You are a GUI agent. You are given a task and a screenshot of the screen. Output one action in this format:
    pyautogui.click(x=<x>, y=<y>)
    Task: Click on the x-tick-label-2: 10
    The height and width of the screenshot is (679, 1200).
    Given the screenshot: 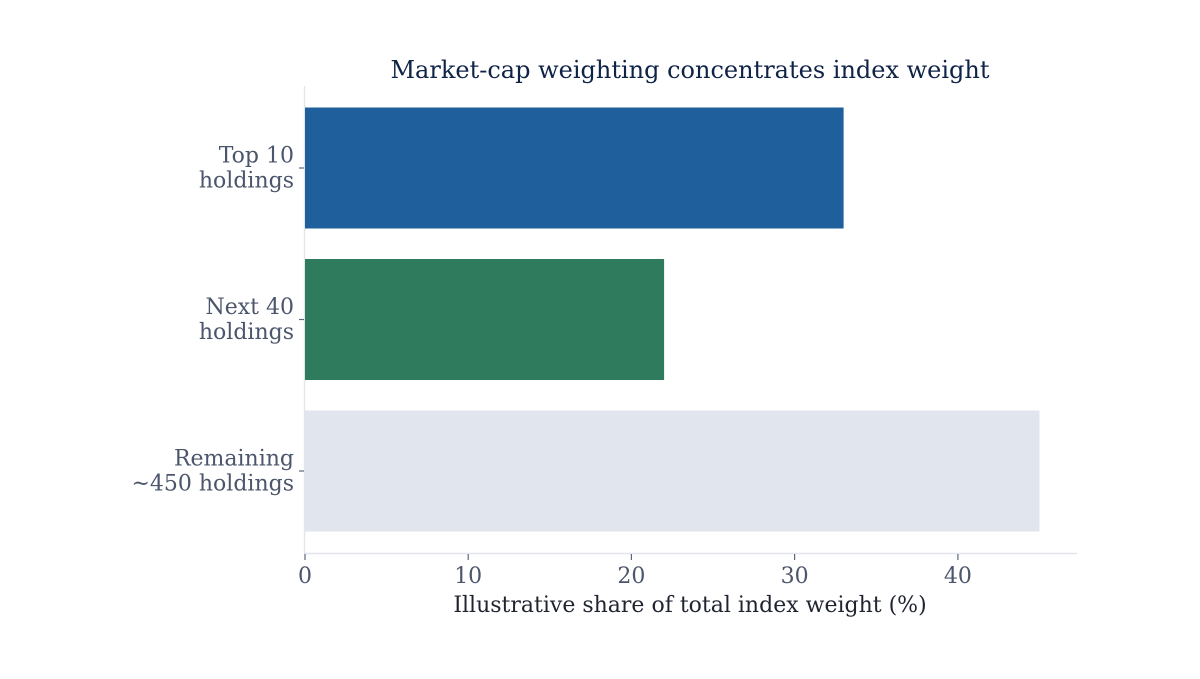 What is the action you would take?
    pyautogui.click(x=468, y=576)
    